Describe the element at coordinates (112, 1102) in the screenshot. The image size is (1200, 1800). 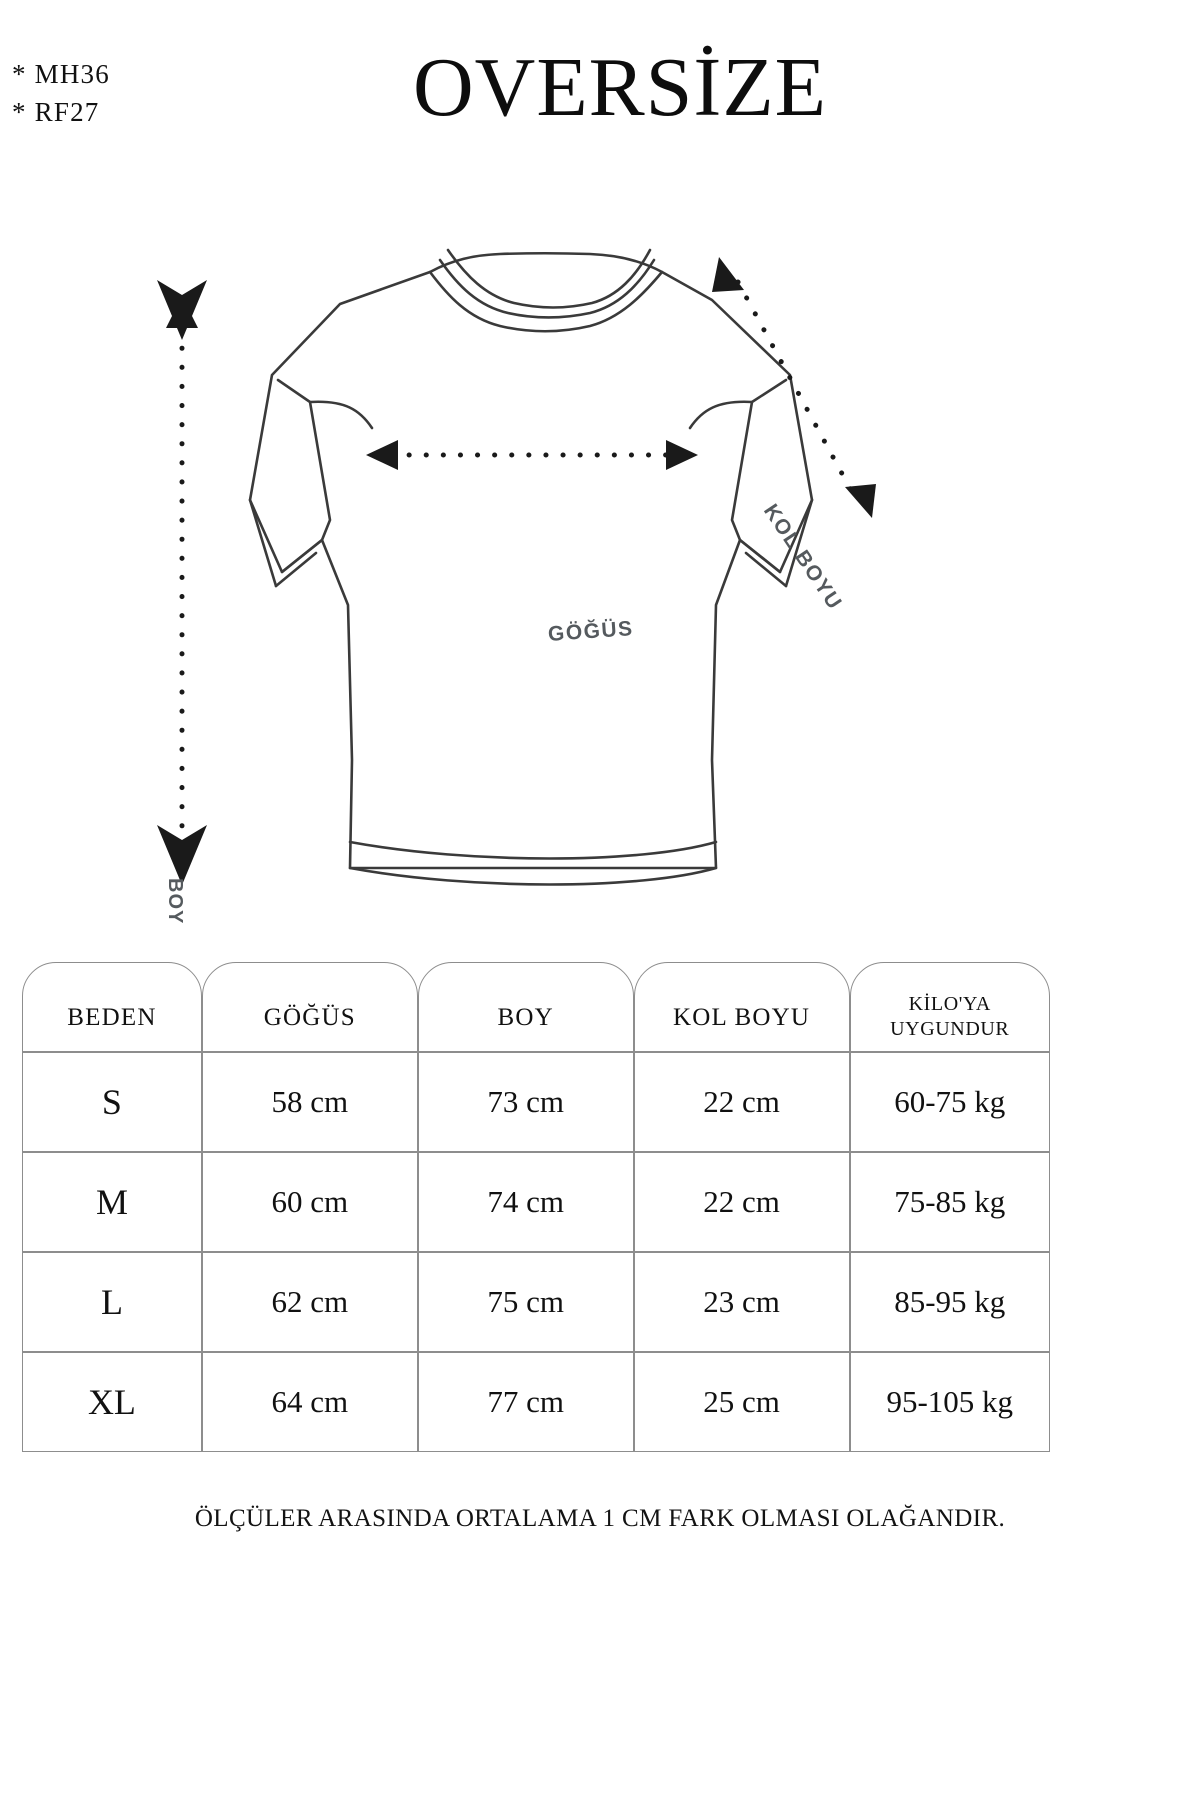
I see `cell-beden: S` at that location.